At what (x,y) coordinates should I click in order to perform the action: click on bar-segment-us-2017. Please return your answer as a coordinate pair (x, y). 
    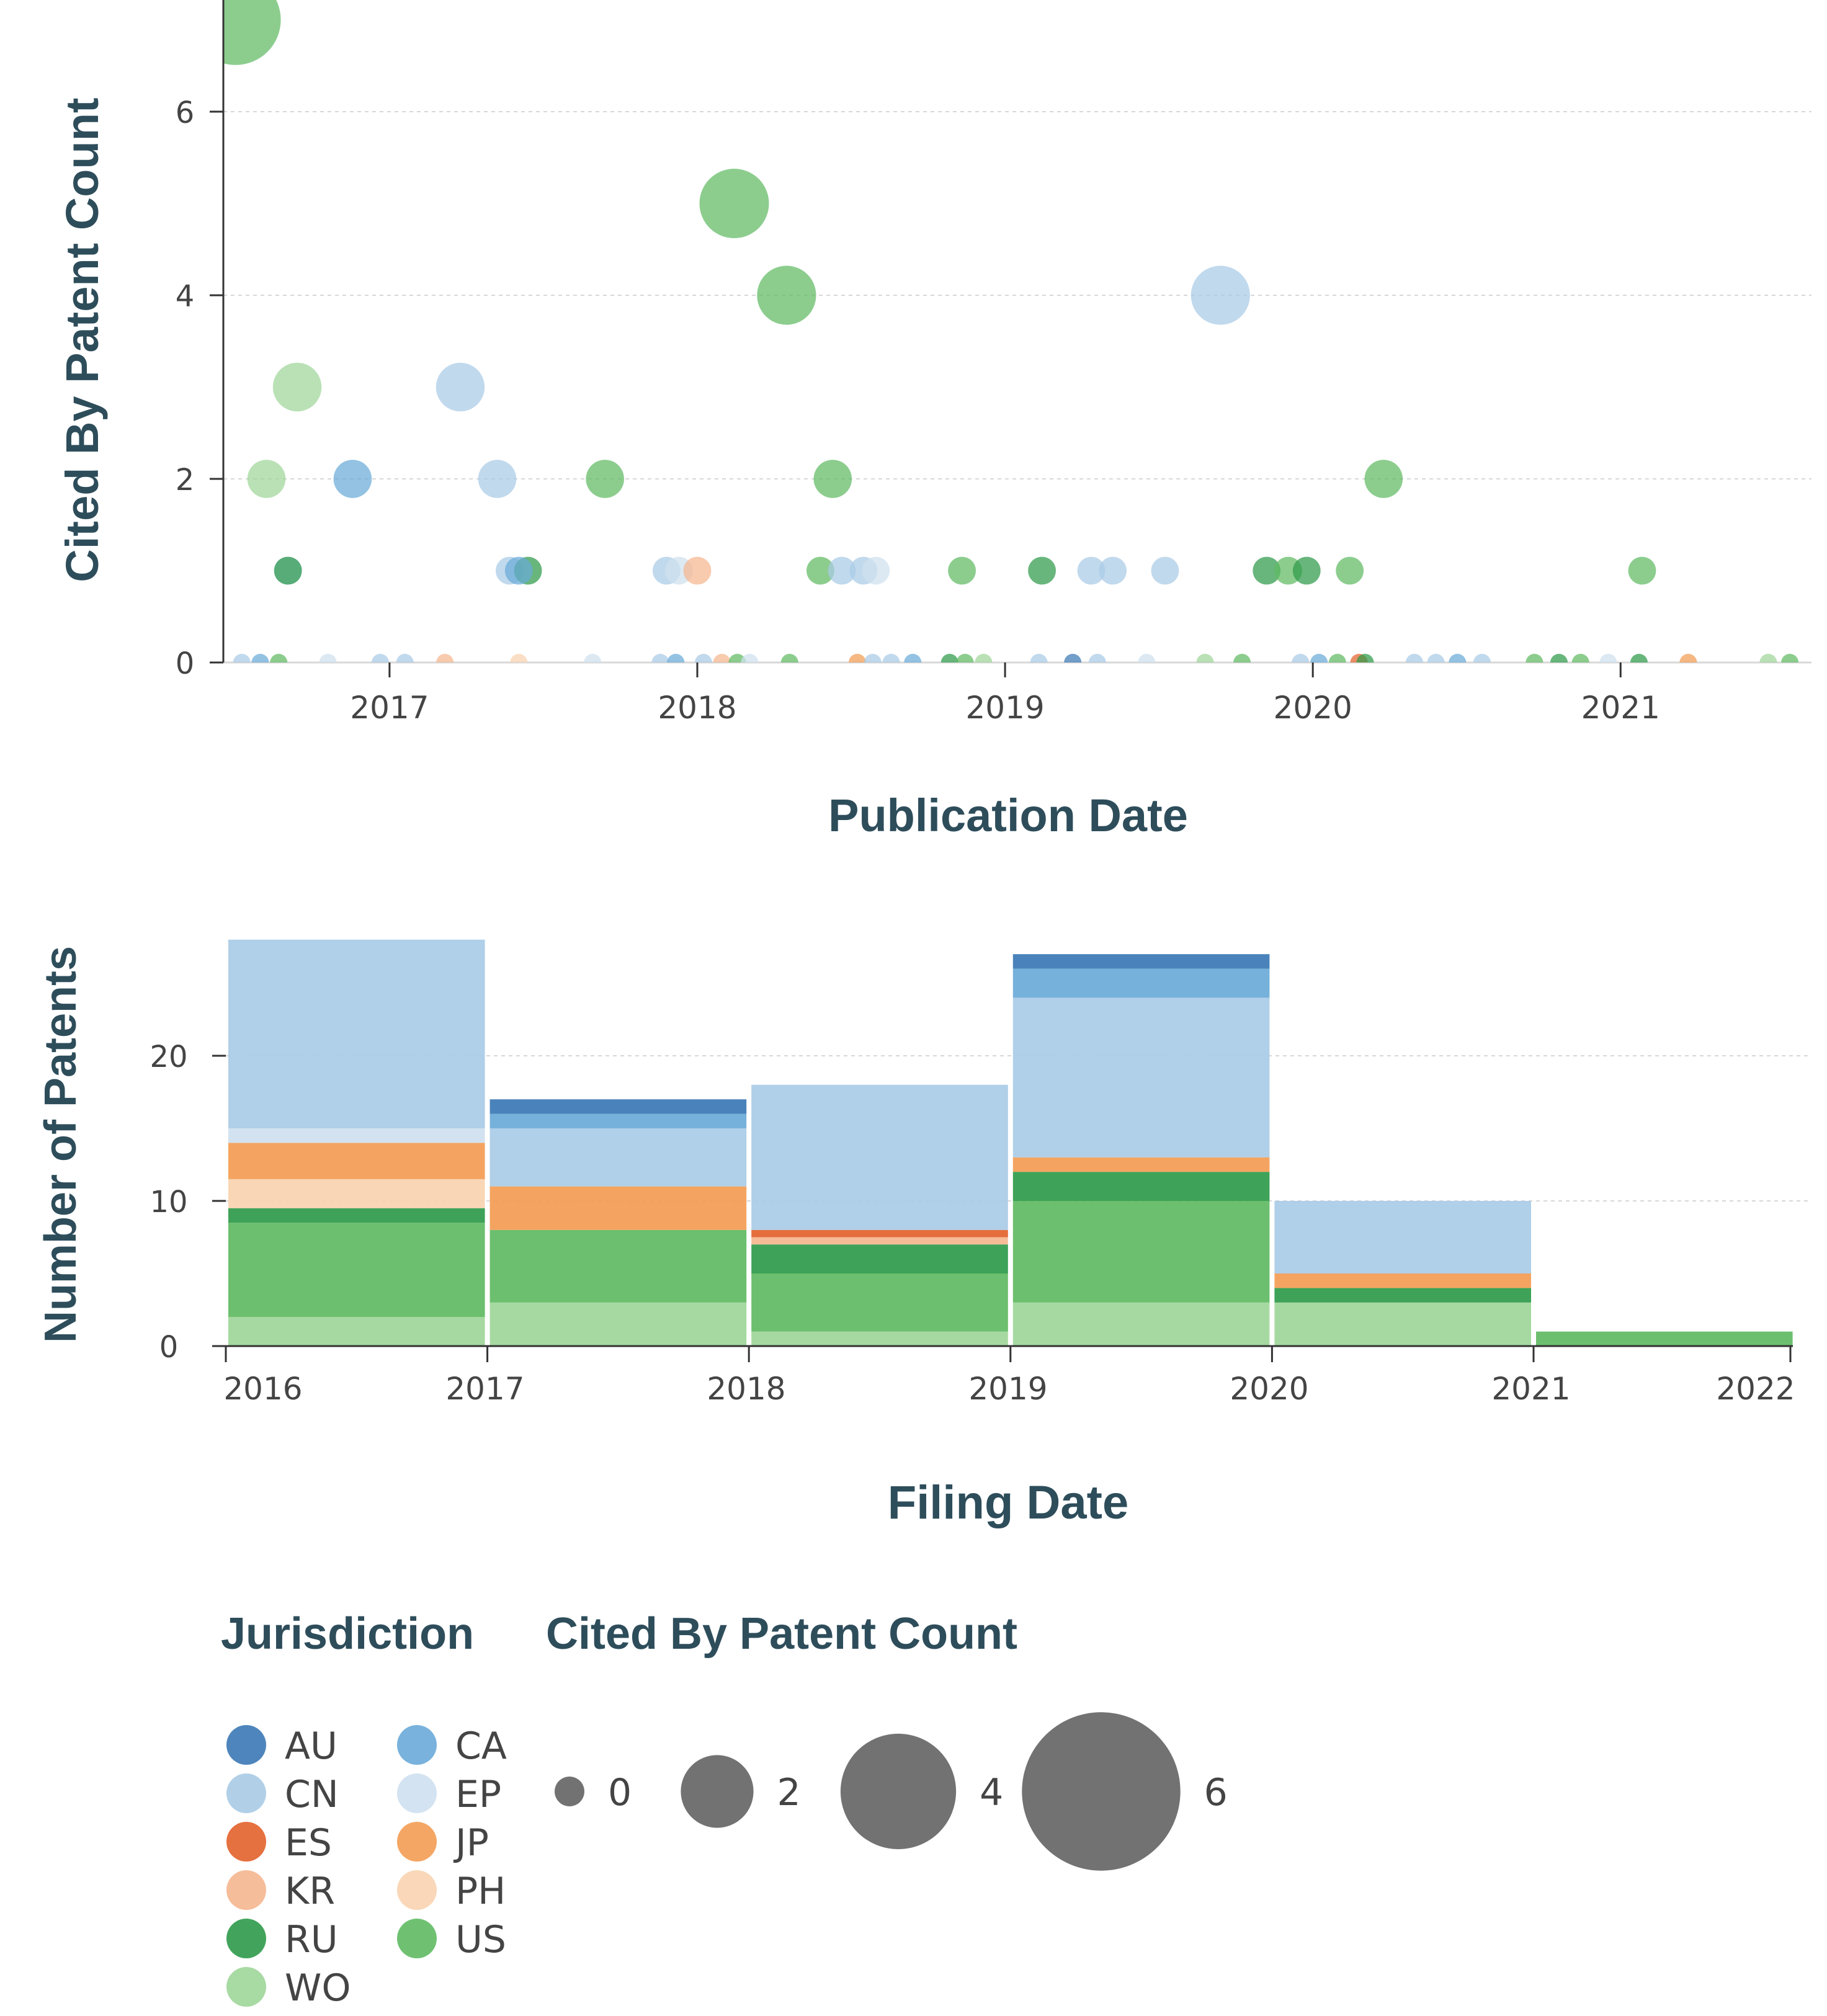
    Looking at the image, I should click on (618, 1266).